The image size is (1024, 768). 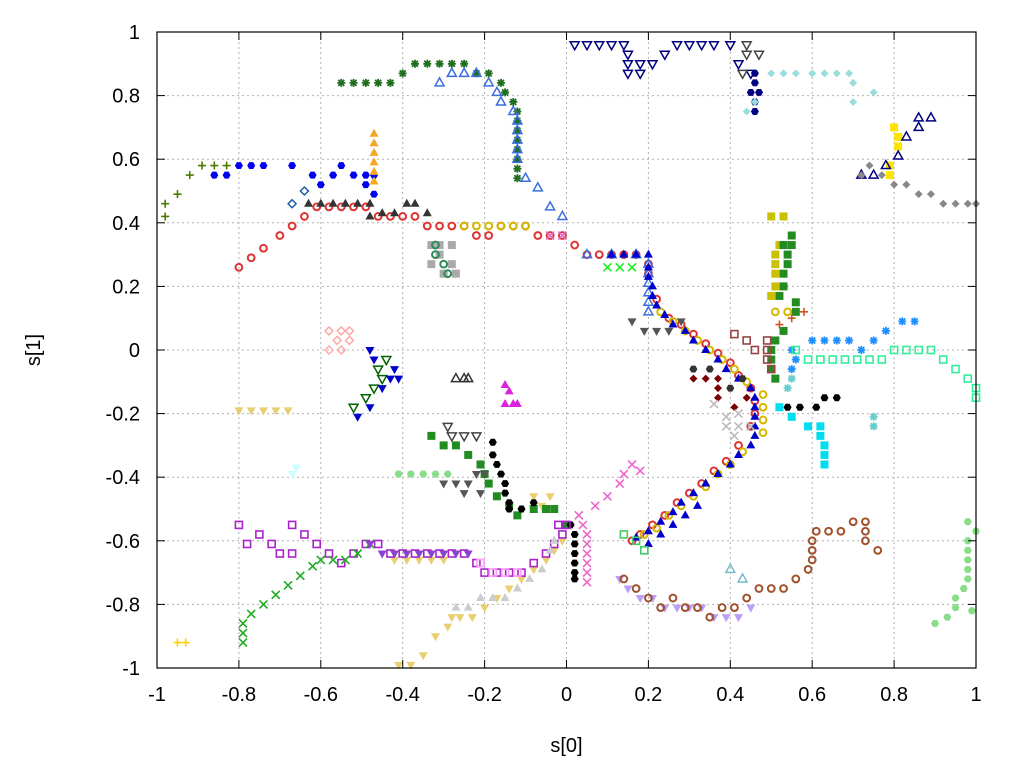 I want to click on y-tick-label: -1, so click(x=131, y=669).